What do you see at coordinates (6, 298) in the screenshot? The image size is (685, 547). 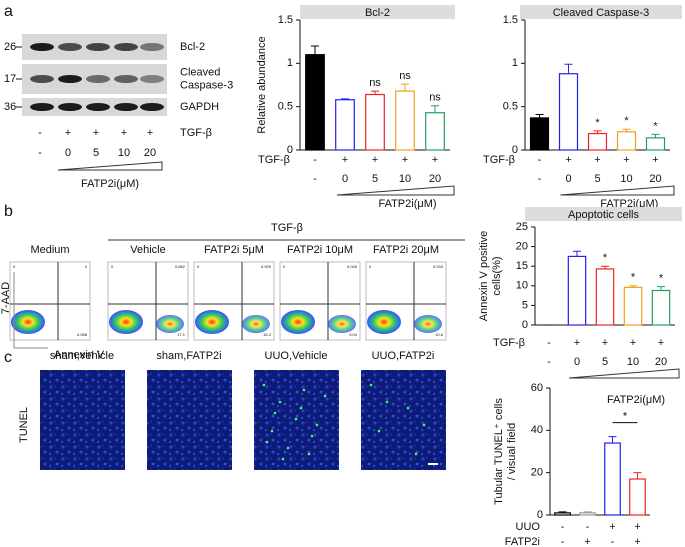 I see `flow-ylabel: 7-AAD` at bounding box center [6, 298].